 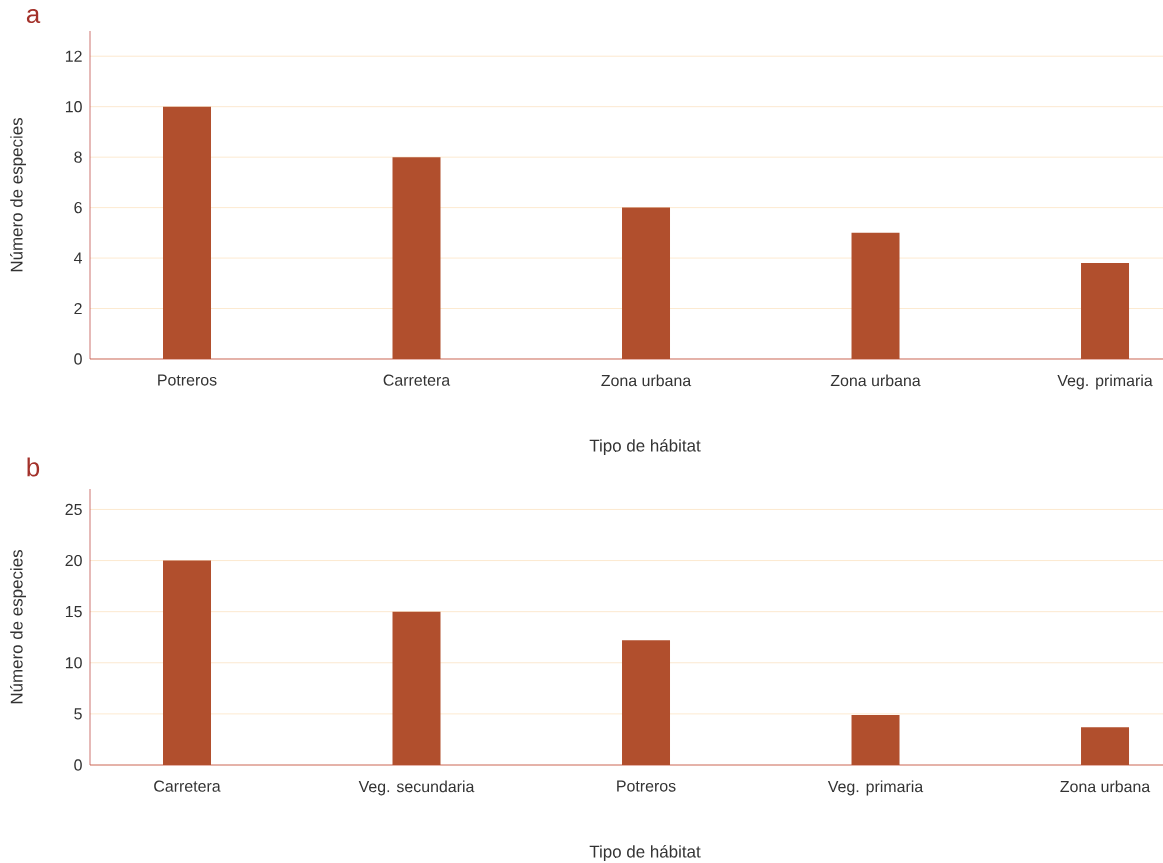 I want to click on y-tick-label: 5, so click(x=78, y=714).